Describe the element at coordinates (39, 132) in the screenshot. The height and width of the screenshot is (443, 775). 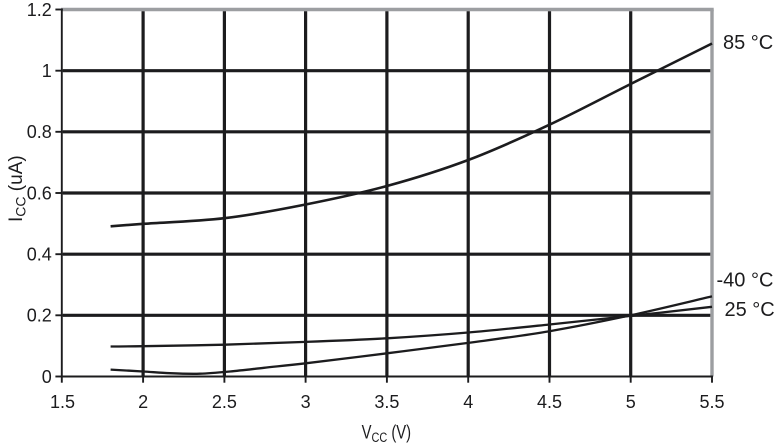
I see `svg-text: 0.8` at that location.